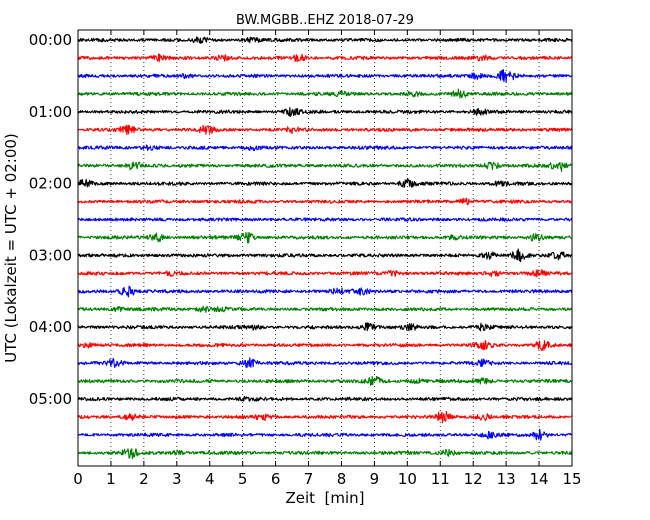  What do you see at coordinates (50, 112) in the screenshot?
I see `y-tick-label: 01:00` at bounding box center [50, 112].